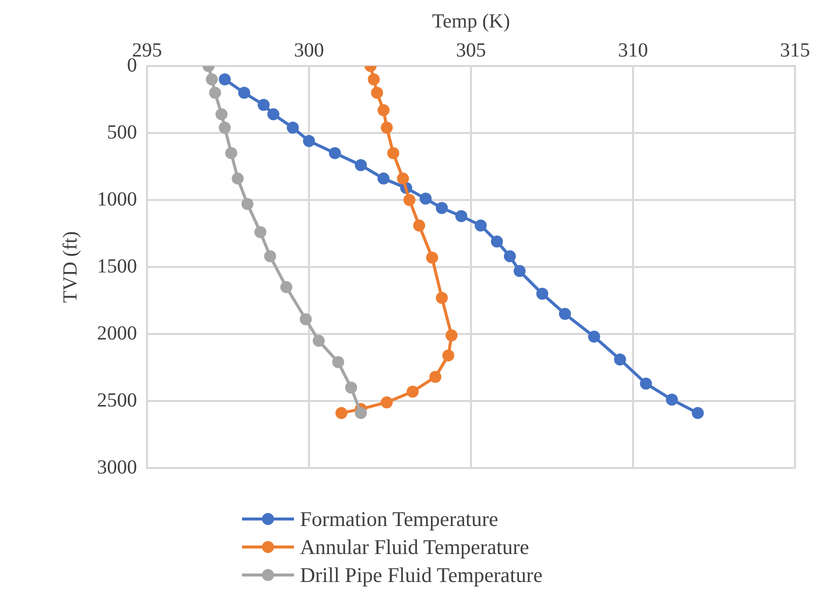  I want to click on x-axis-title: Temp (K), so click(471, 21).